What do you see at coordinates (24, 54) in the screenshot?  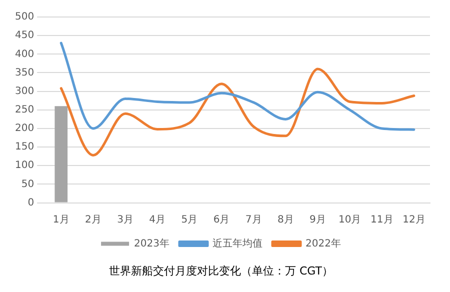 I see `y-tick-label: 400` at bounding box center [24, 54].